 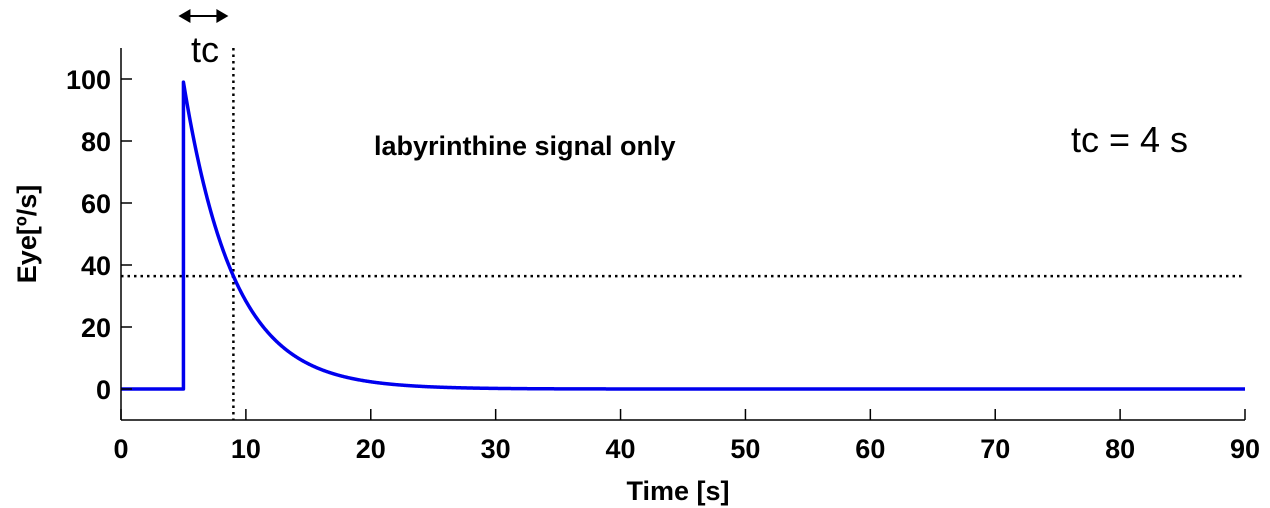 What do you see at coordinates (371, 449) in the screenshot?
I see `x-tick-label: 20` at bounding box center [371, 449].